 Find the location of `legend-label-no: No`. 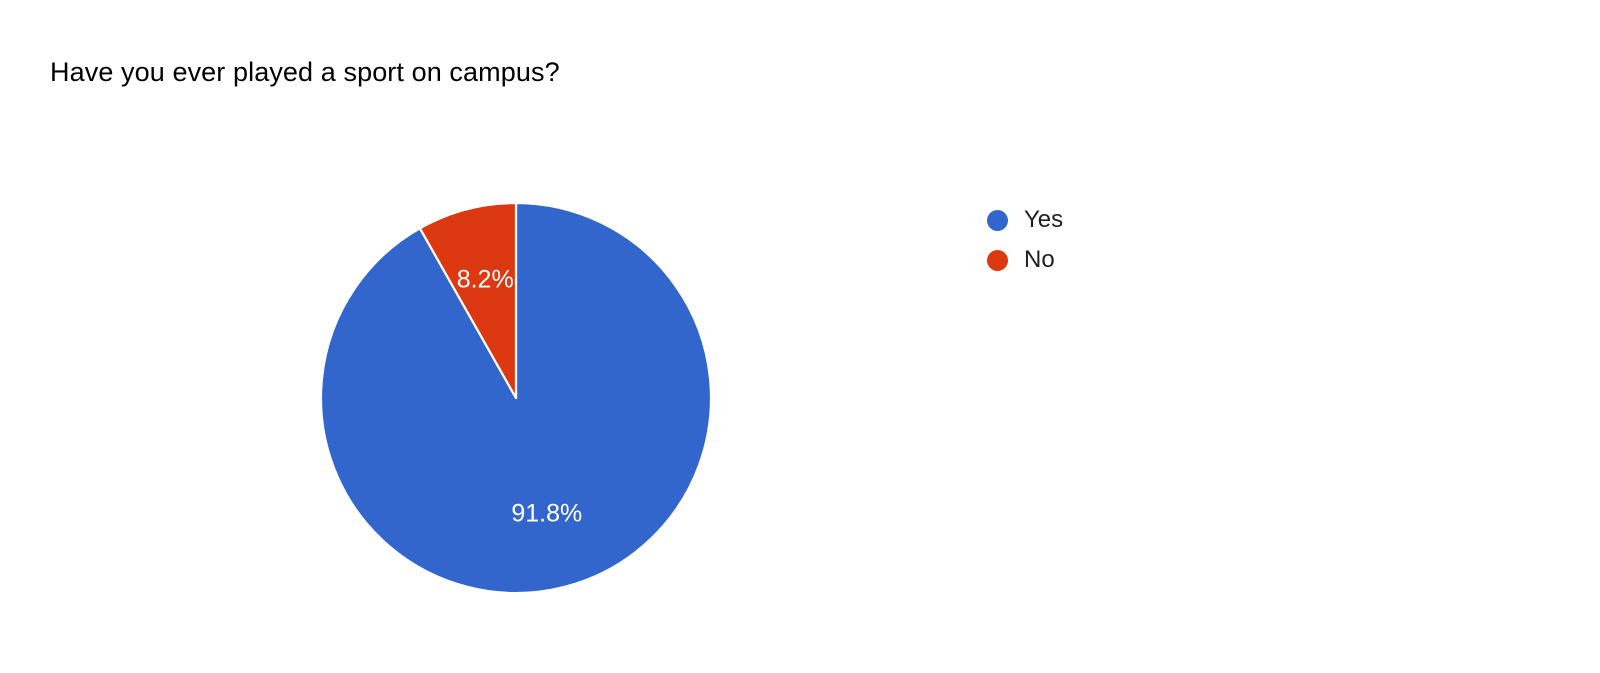

legend-label-no: No is located at coordinates (1039, 259).